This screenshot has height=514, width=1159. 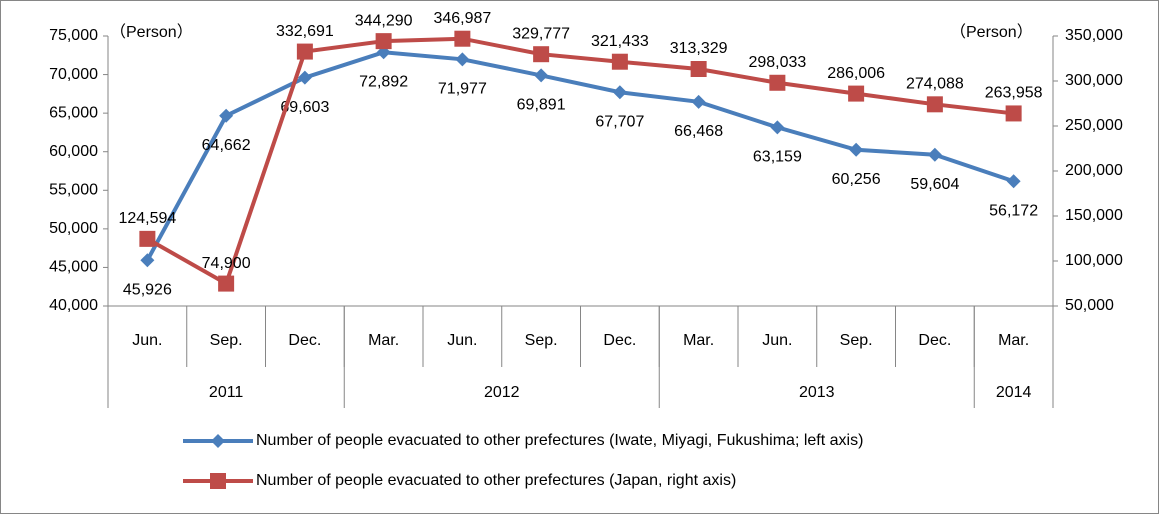 I want to click on data-label: 45,926, so click(x=147, y=290).